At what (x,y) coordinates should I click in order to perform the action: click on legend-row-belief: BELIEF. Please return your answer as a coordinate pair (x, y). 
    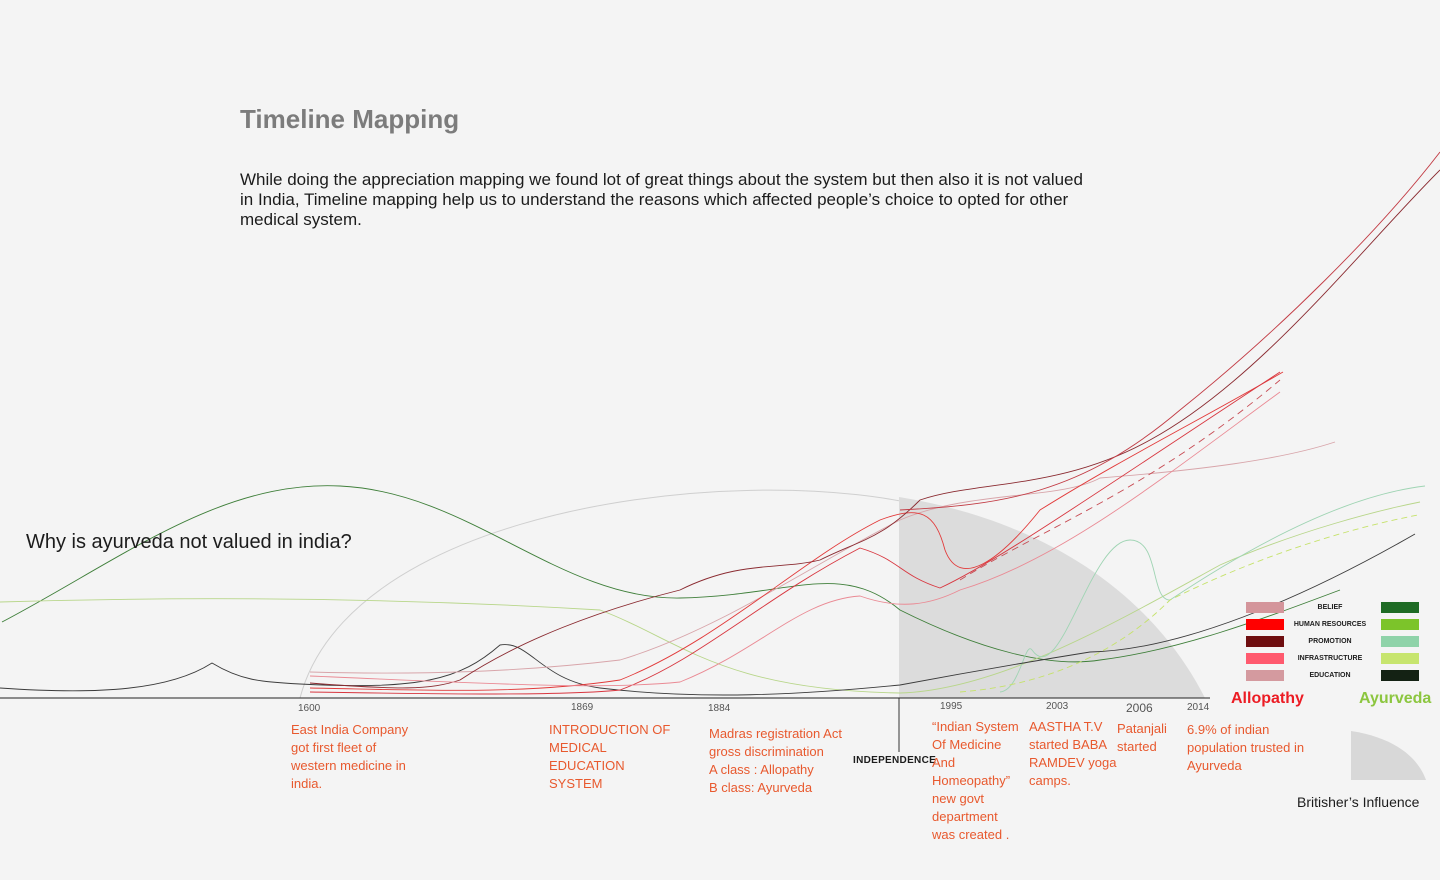
    Looking at the image, I should click on (1342, 607).